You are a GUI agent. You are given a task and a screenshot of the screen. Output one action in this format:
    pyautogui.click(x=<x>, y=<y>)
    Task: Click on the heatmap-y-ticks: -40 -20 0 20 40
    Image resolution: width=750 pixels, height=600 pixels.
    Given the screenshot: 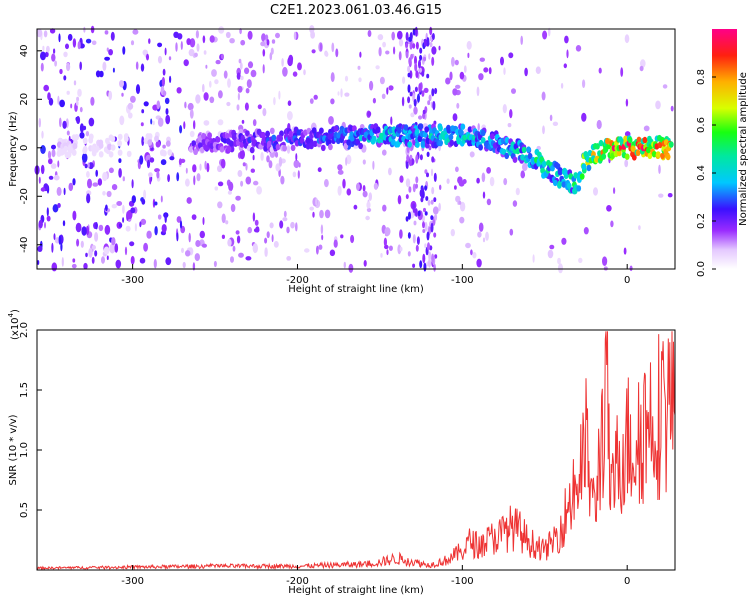 What is the action you would take?
    pyautogui.click(x=30, y=148)
    